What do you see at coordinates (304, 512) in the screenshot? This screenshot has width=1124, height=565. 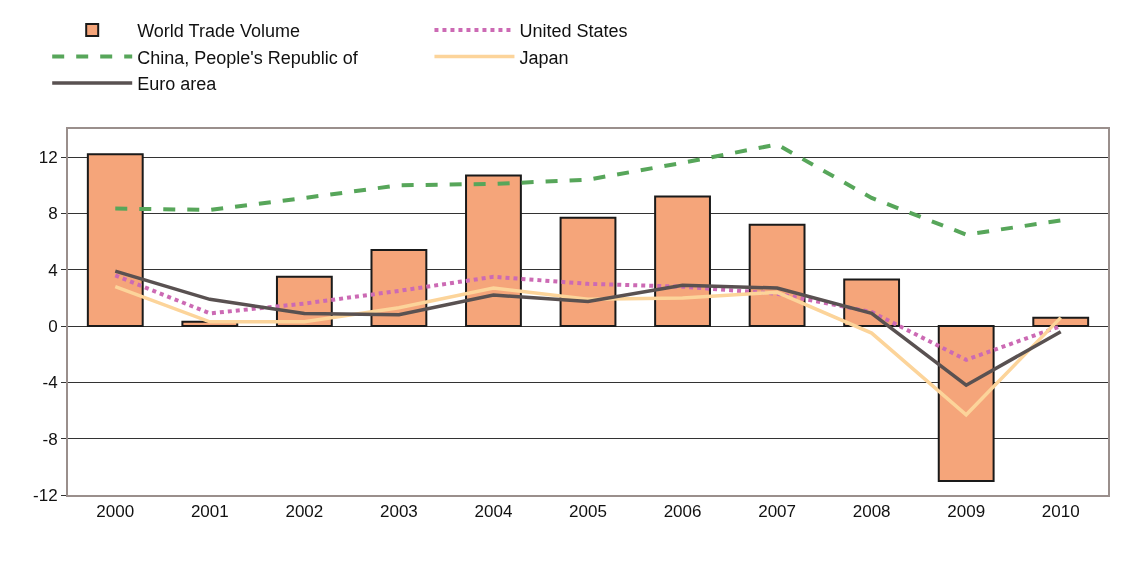 I see `x-tick-label: 2002` at bounding box center [304, 512].